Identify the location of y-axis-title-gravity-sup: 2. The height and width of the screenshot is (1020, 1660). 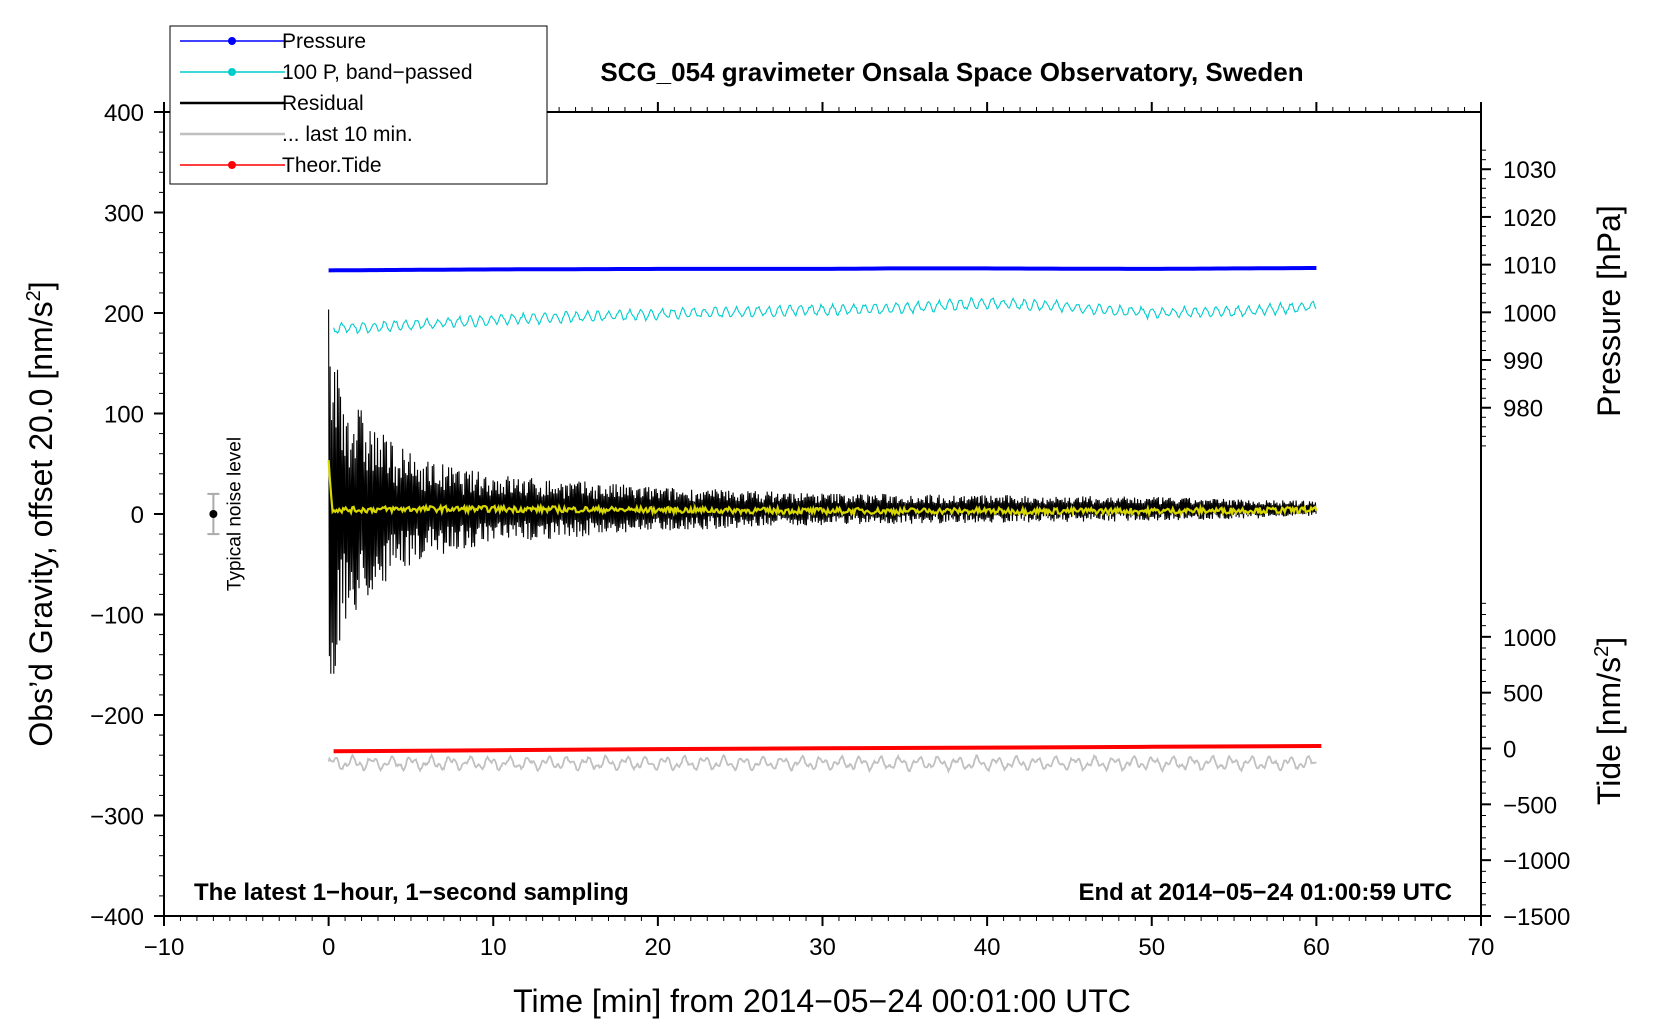
(34, 295).